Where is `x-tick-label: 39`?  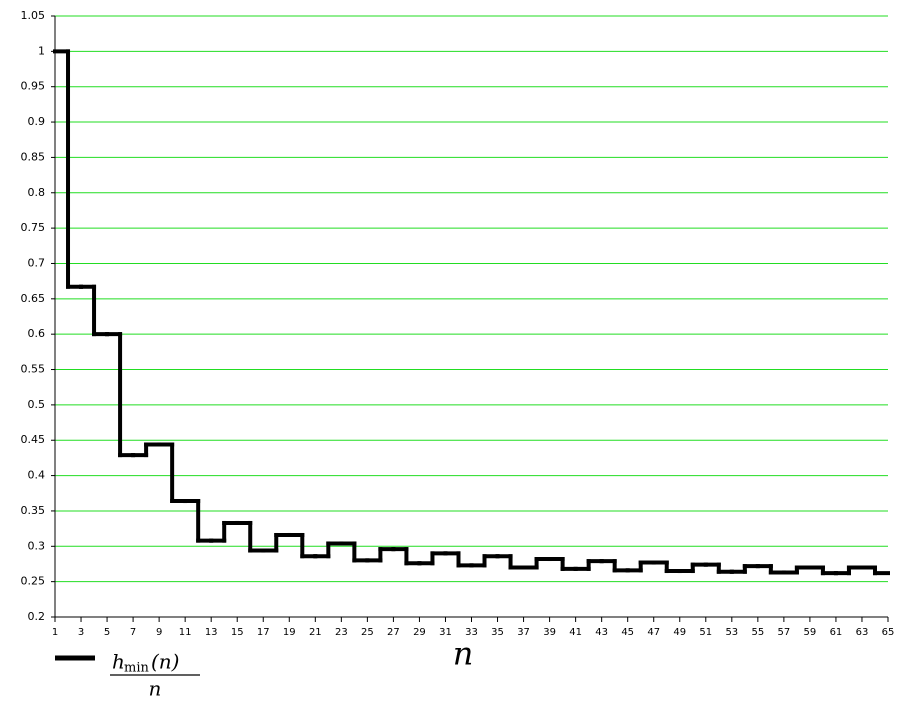
x-tick-label: 39 is located at coordinates (549, 632).